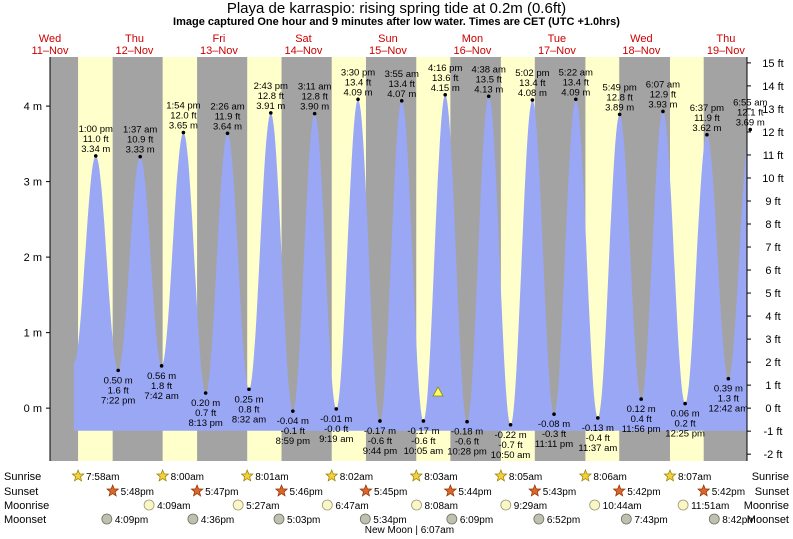 The height and width of the screenshot is (539, 793). I want to click on sunset-time: 5:45pm, so click(390, 492).